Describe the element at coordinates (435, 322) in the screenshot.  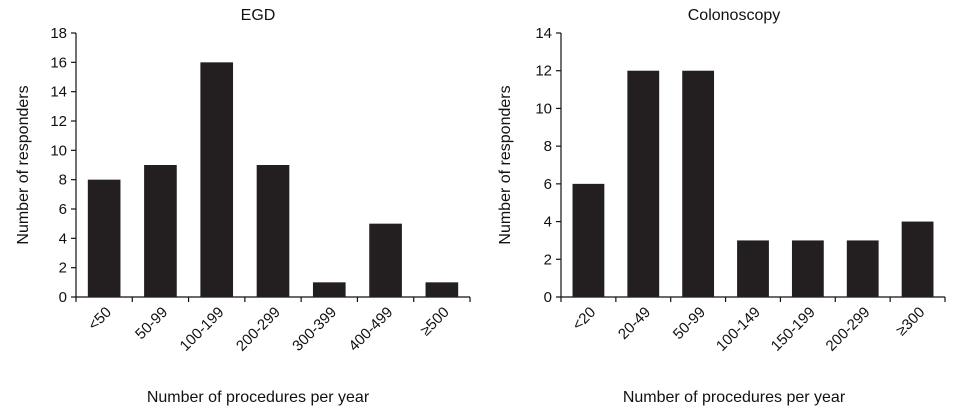
I see `x-tick-label: ≥500` at that location.